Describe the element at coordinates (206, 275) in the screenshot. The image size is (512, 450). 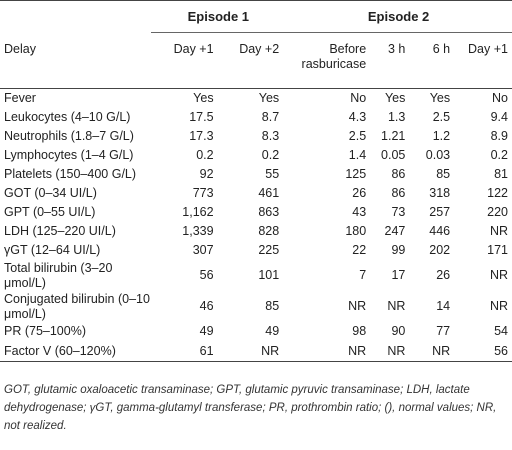
I see `table-cell: 56` at that location.